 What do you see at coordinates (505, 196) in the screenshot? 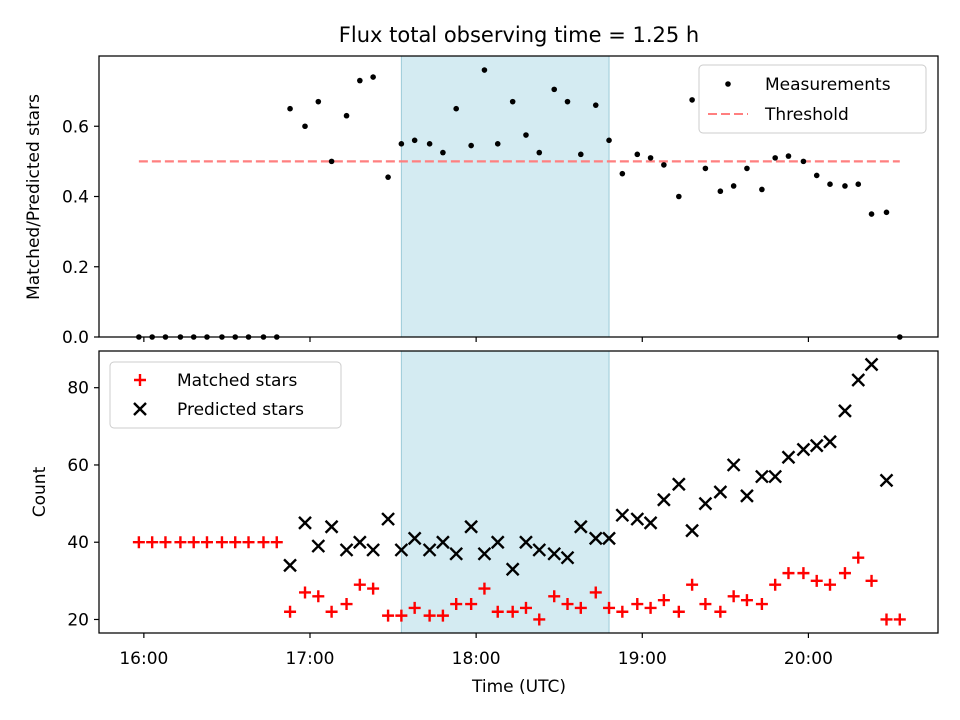
I see `top-highlight-span` at bounding box center [505, 196].